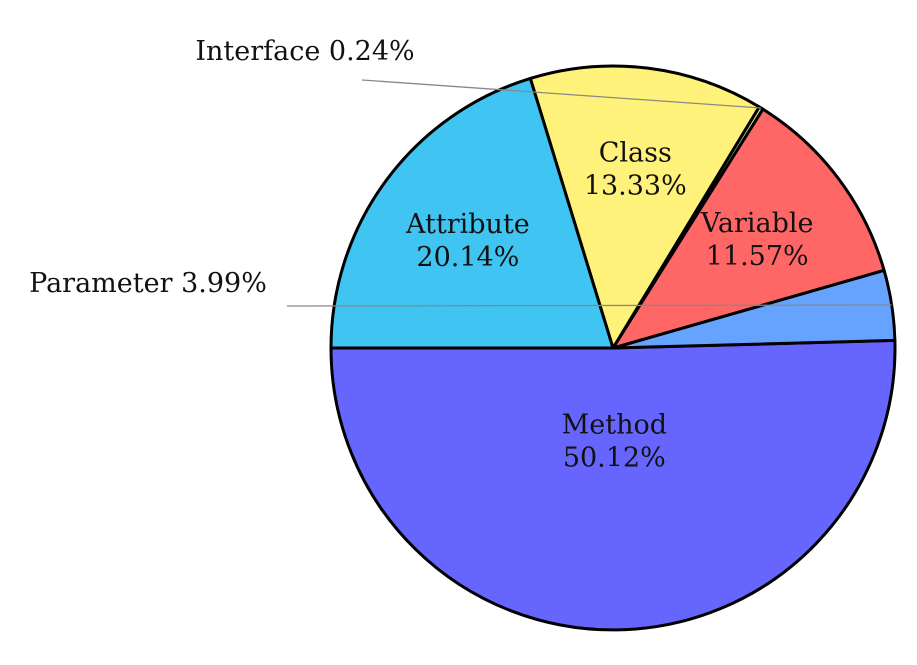  What do you see at coordinates (561, 94) in the screenshot?
I see `leader-line-interface` at bounding box center [561, 94].